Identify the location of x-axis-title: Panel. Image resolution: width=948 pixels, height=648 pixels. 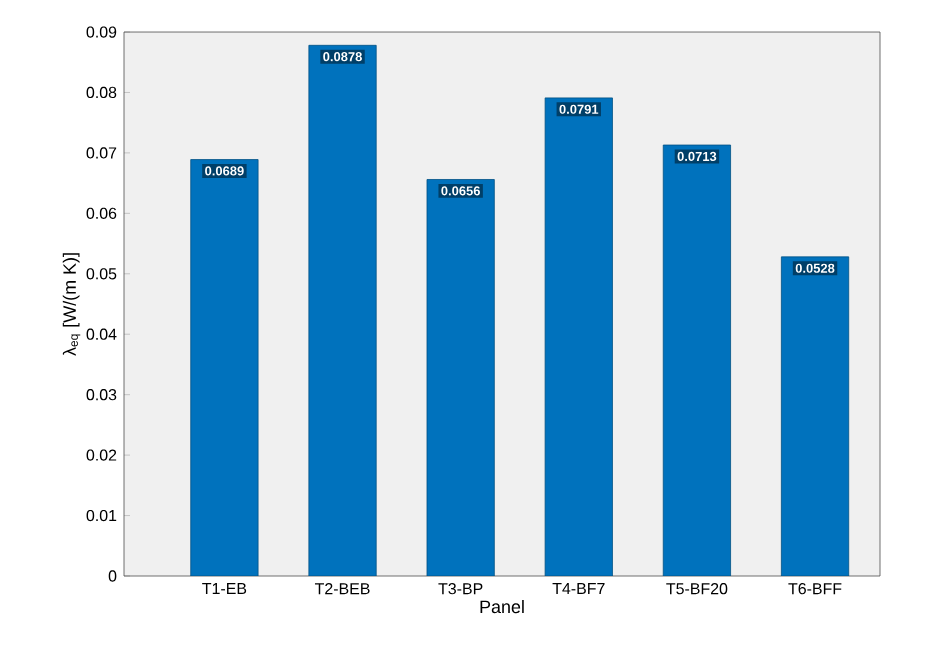
(502, 607).